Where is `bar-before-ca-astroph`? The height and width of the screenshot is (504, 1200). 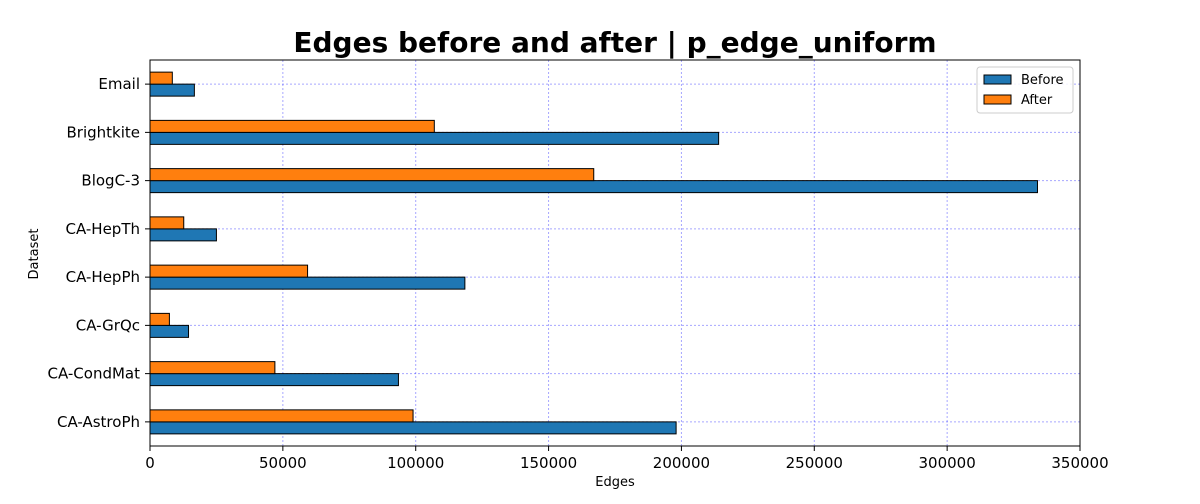 bar-before-ca-astroph is located at coordinates (413, 428).